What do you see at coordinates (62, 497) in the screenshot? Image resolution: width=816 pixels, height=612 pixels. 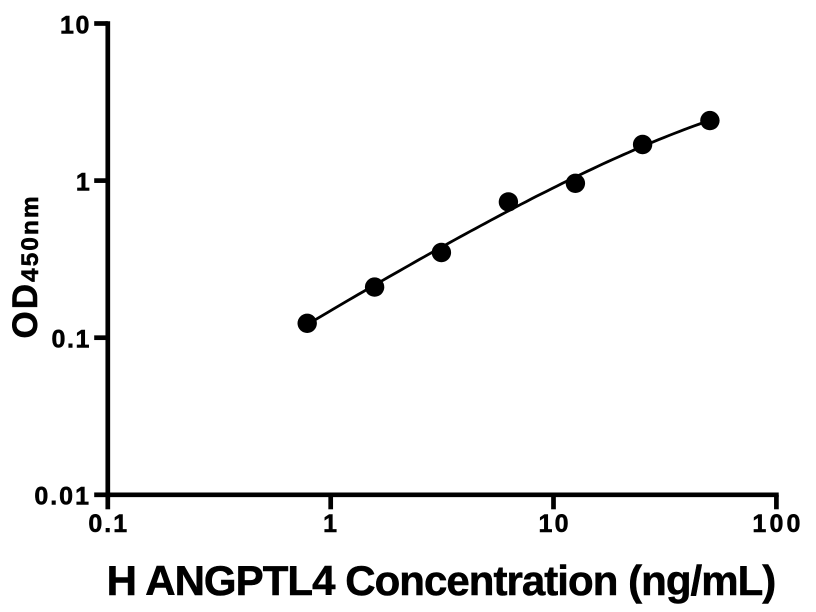 I see `svg-text: 0.01` at bounding box center [62, 497].